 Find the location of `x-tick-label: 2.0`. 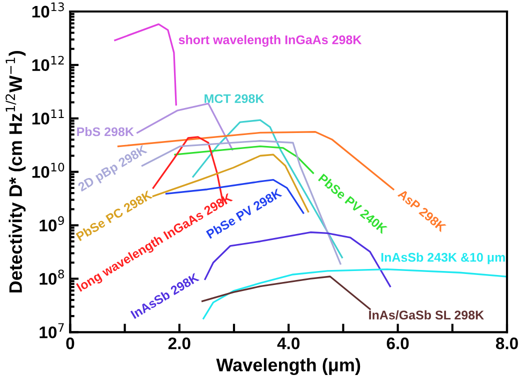

x-tick-label: 2.0 is located at coordinates (179, 343).